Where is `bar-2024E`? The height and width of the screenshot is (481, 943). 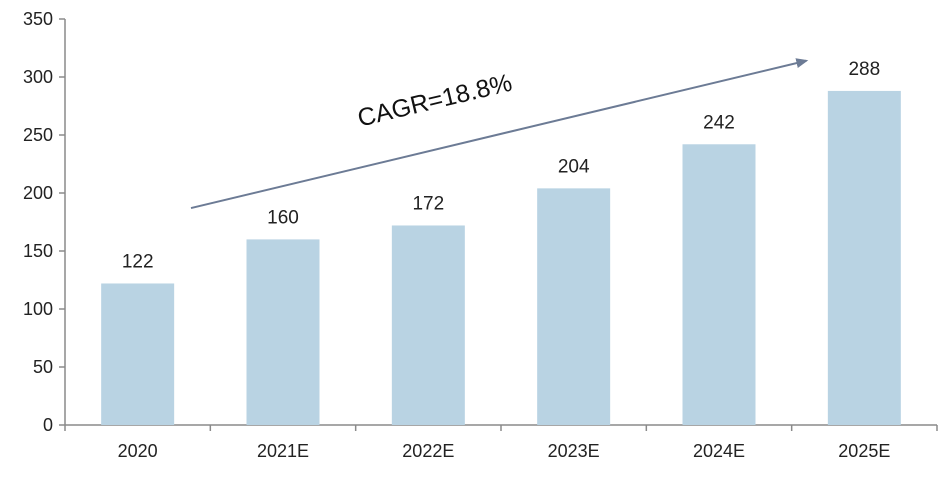 bar-2024E is located at coordinates (719, 284).